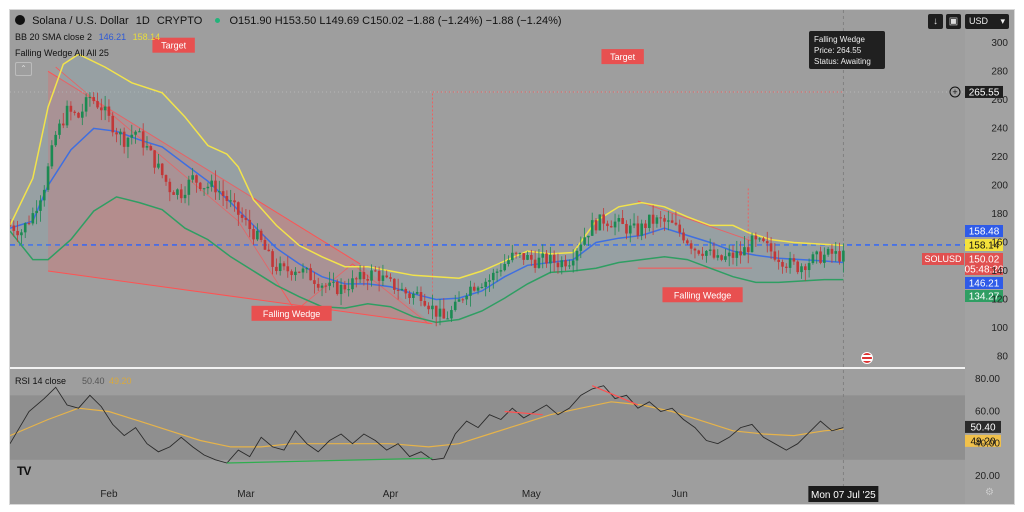  Describe the element at coordinates (984, 297) in the screenshot. I see `price-tag-text-134.27: 134.27` at that location.